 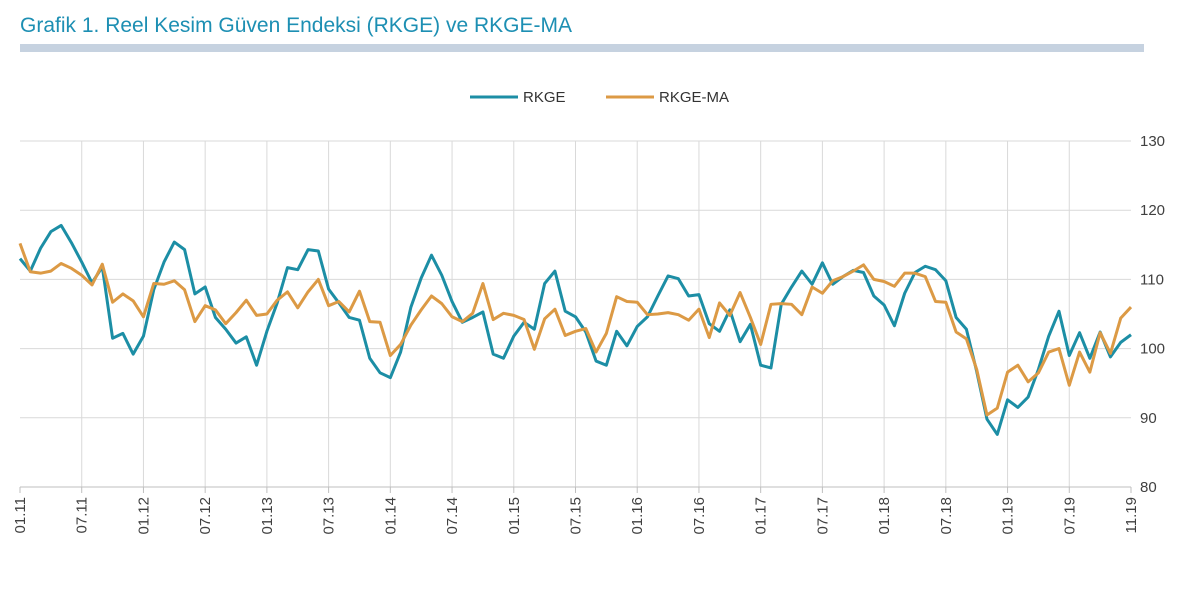 What do you see at coordinates (599, 97) in the screenshot?
I see `legend: RKGE RKGE-MA` at bounding box center [599, 97].